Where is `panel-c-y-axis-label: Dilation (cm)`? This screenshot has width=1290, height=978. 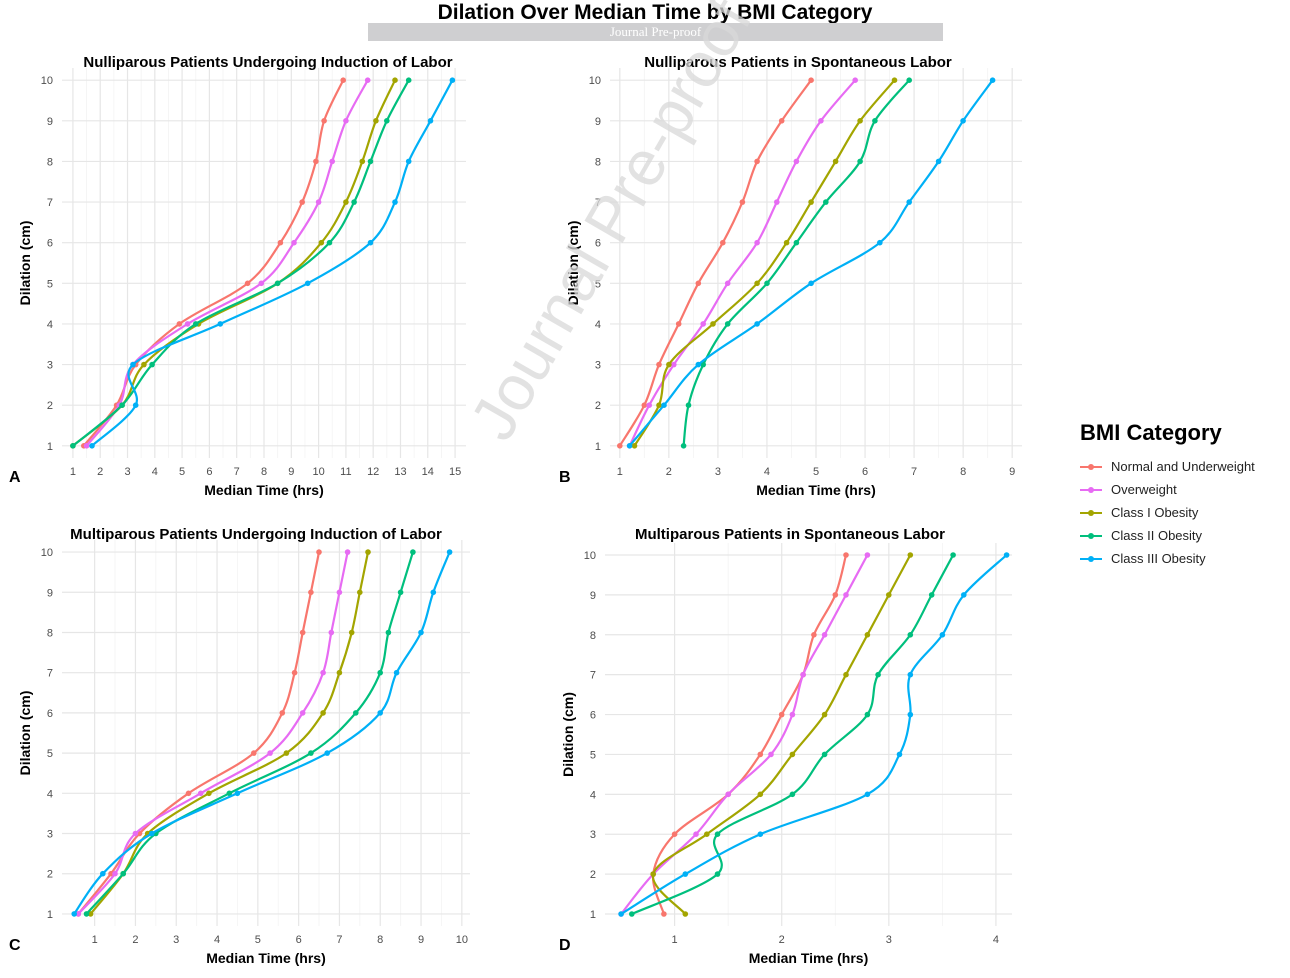
panel-c-y-axis-label: Dilation (cm) is located at coordinates (25, 733).